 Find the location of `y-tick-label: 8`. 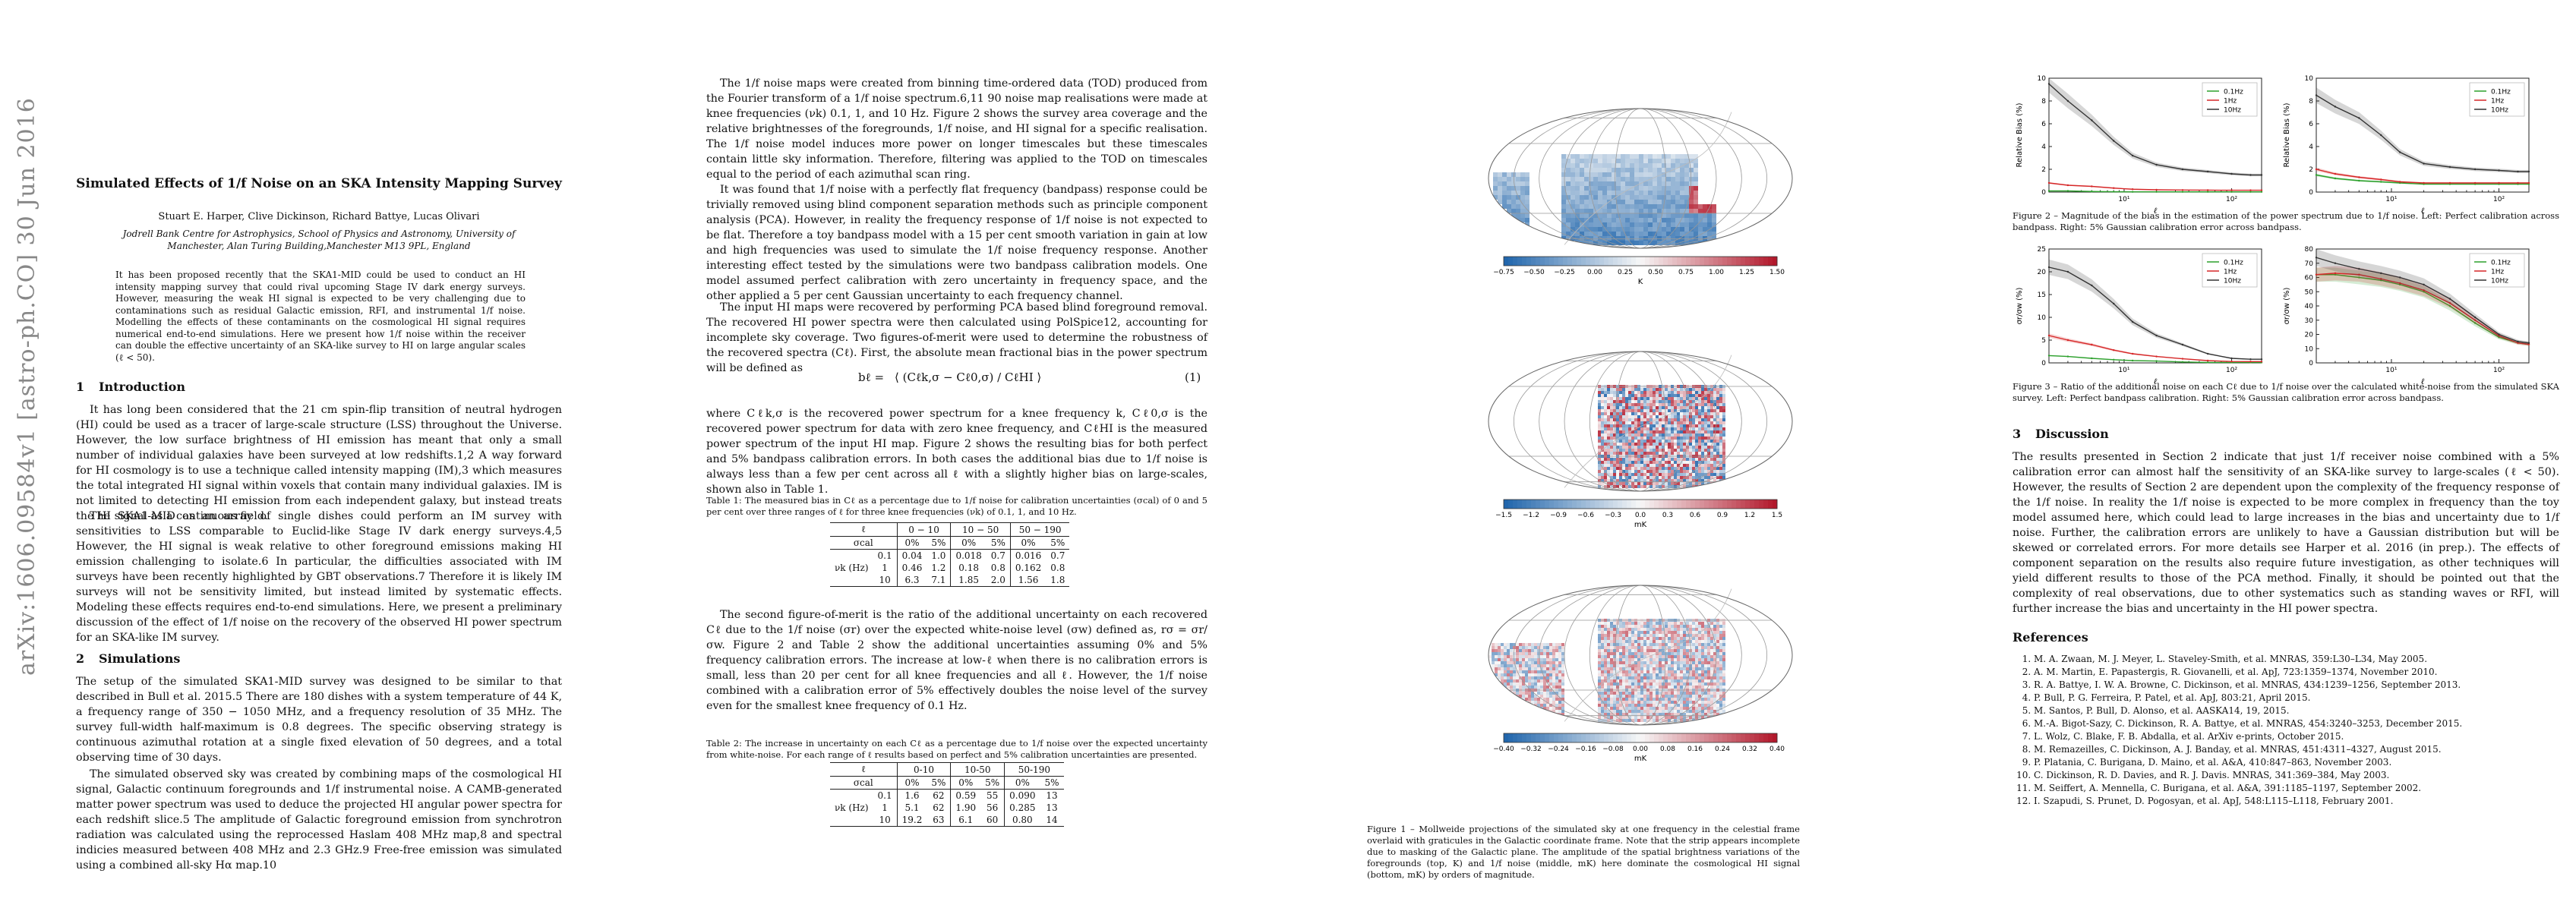

y-tick-label: 8 is located at coordinates (2043, 102).